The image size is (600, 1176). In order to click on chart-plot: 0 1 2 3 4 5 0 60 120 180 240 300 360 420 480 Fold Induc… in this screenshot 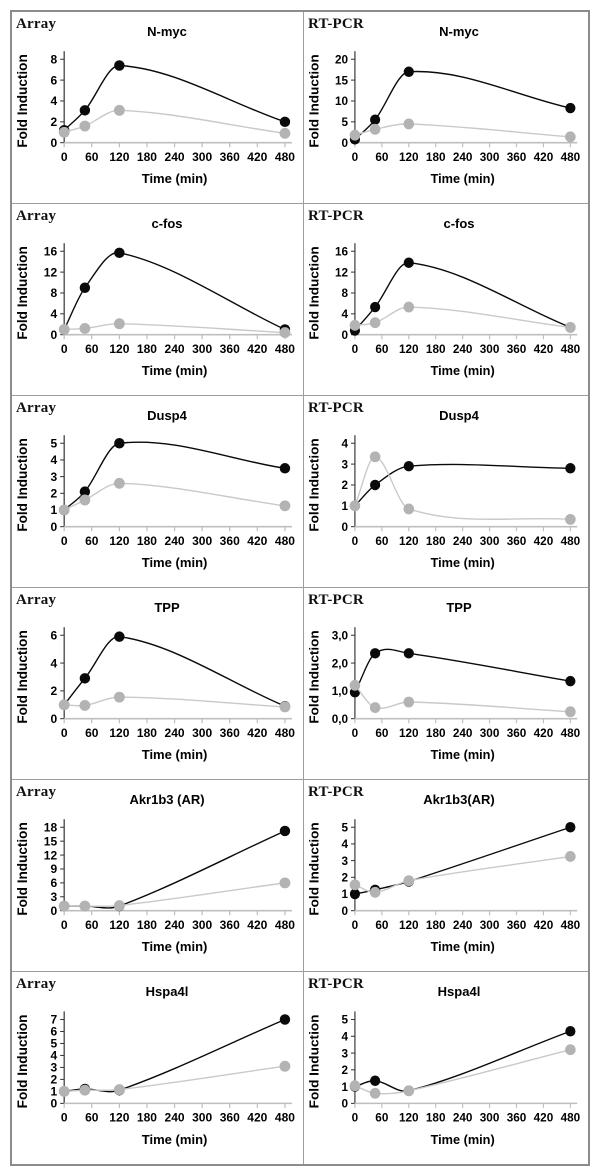, I will do `click(444, 1079)`.